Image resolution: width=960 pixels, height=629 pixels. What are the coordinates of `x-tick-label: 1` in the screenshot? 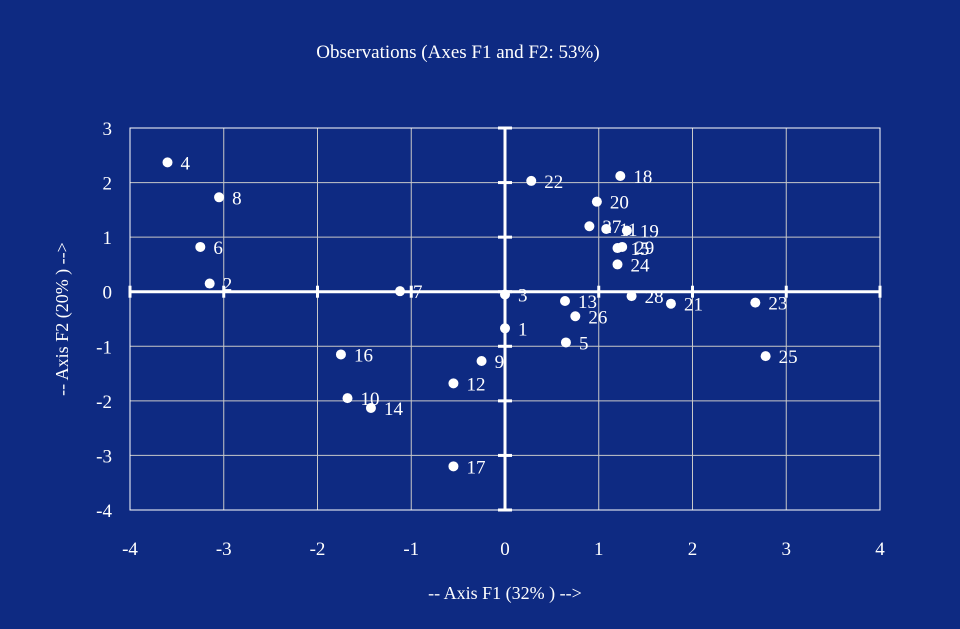 It's located at (599, 549).